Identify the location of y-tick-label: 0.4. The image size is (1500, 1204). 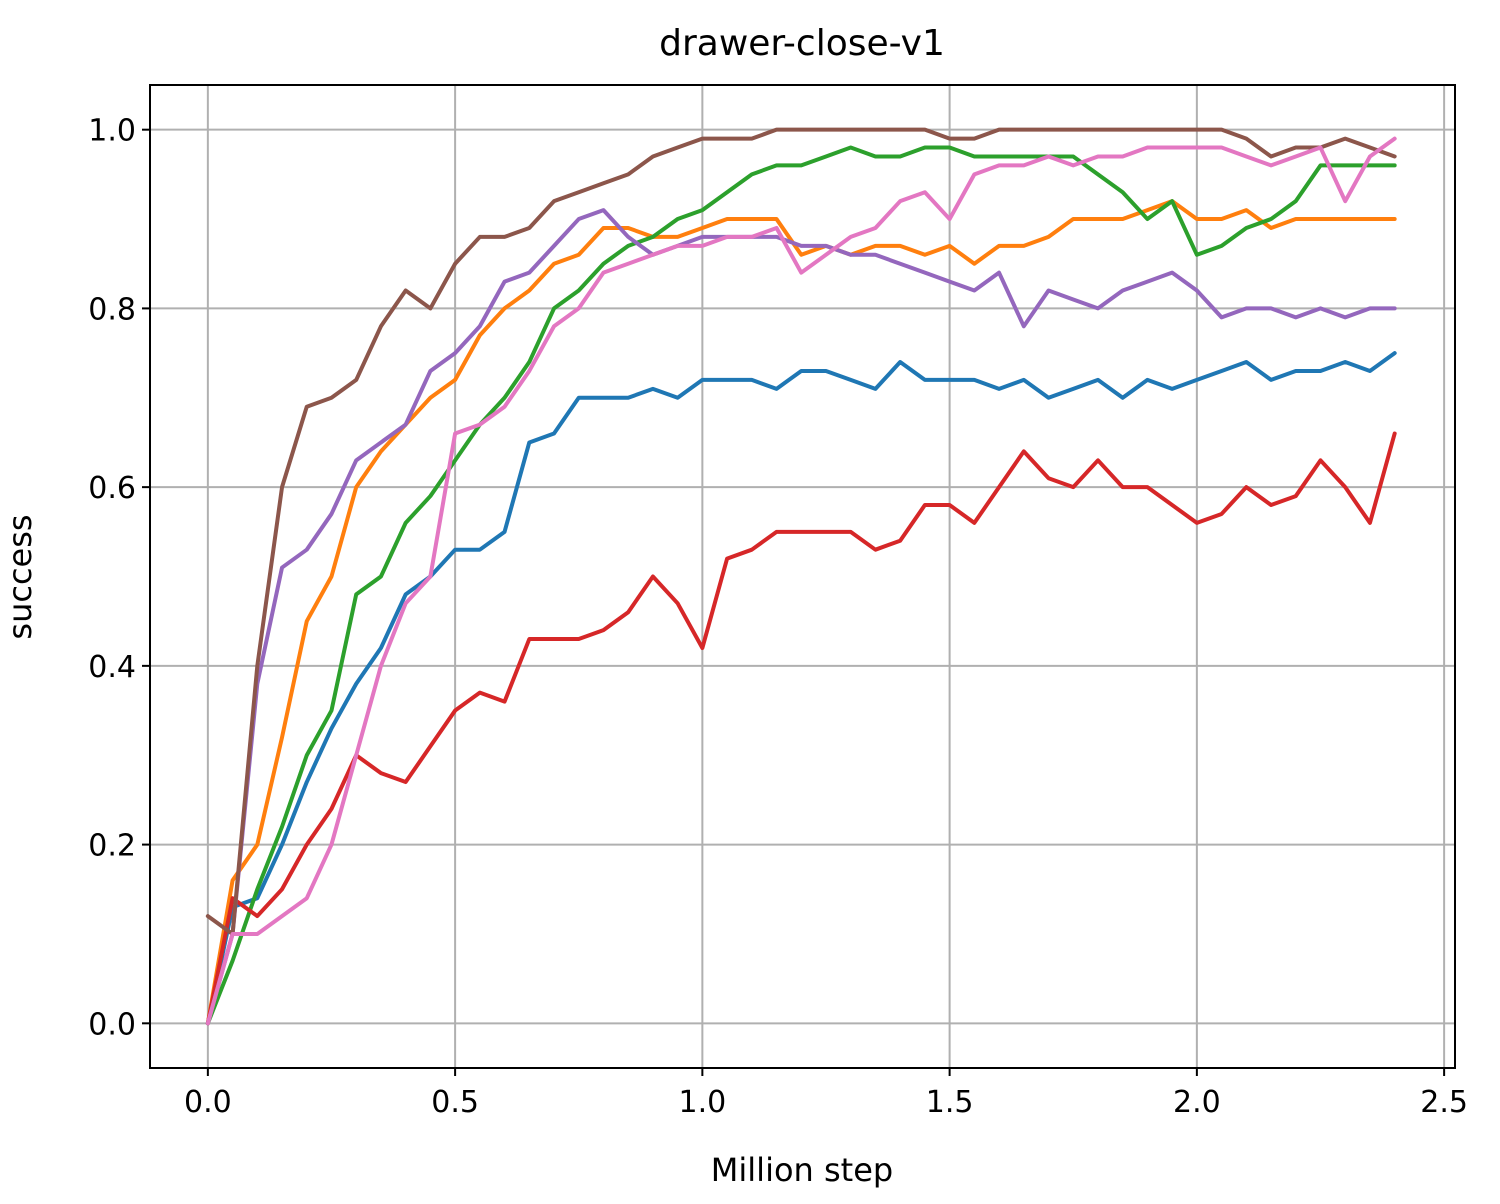
(112, 667).